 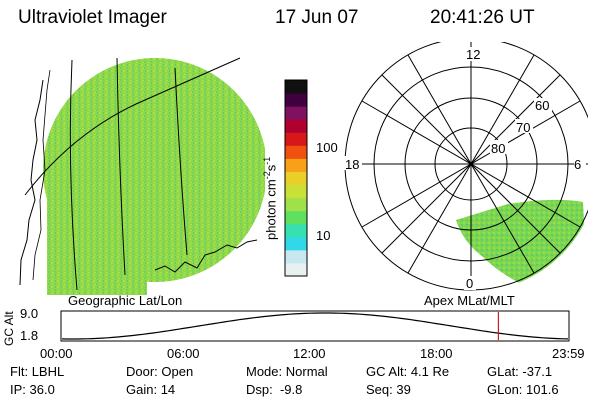 What do you see at coordinates (160, 371) in the screenshot?
I see `door-info: Door: Open` at bounding box center [160, 371].